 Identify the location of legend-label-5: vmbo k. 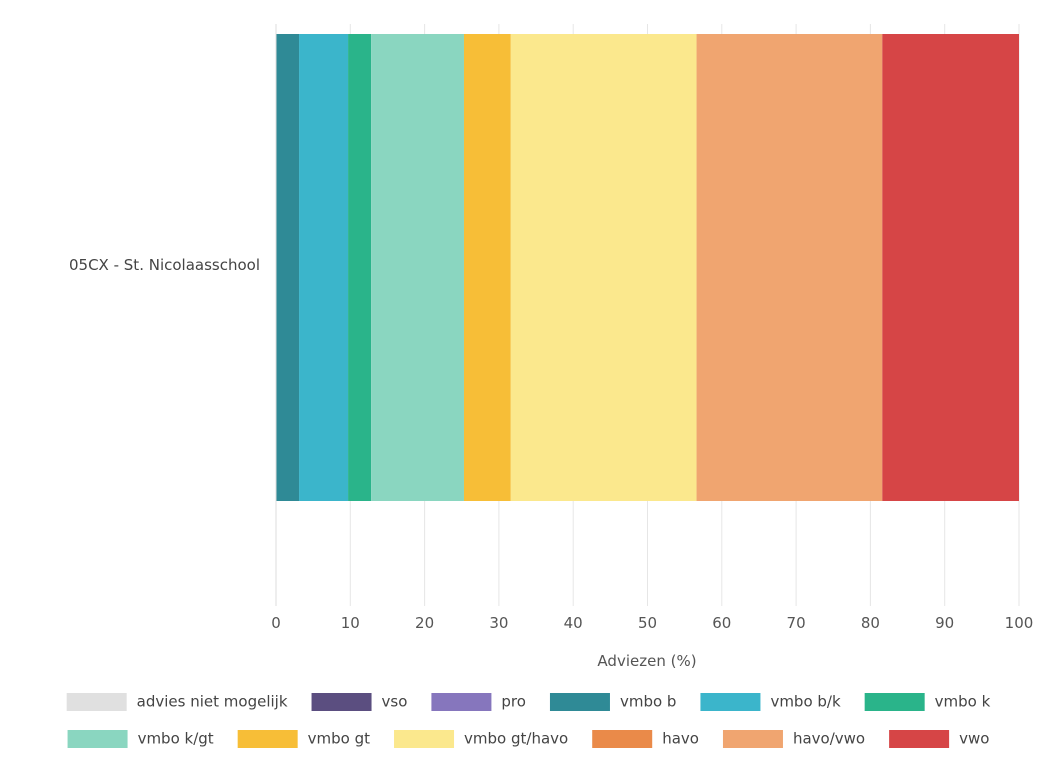
(963, 702).